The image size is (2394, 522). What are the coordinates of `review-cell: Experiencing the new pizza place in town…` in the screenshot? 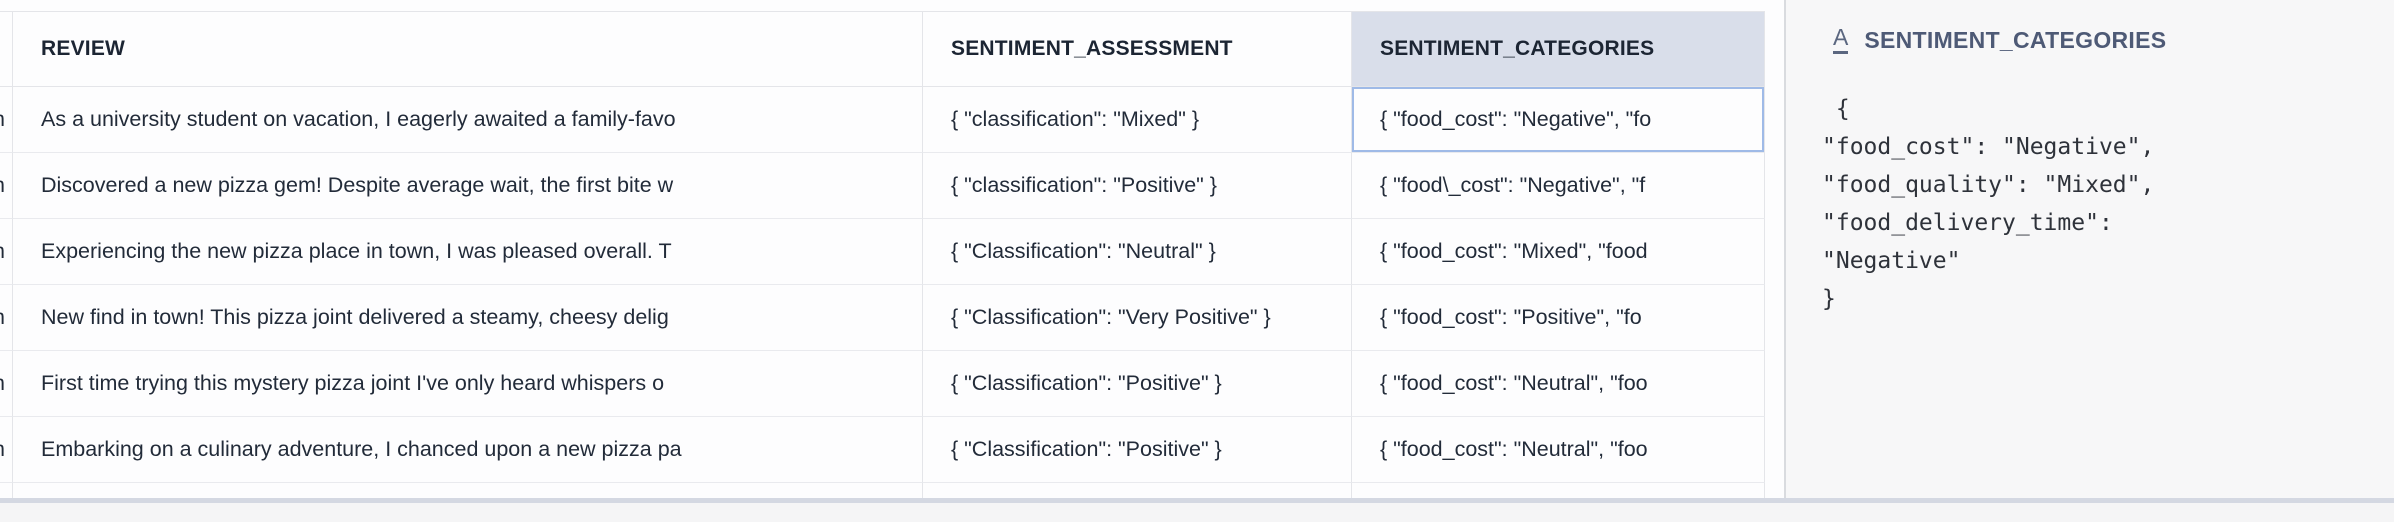 It's located at (468, 252).